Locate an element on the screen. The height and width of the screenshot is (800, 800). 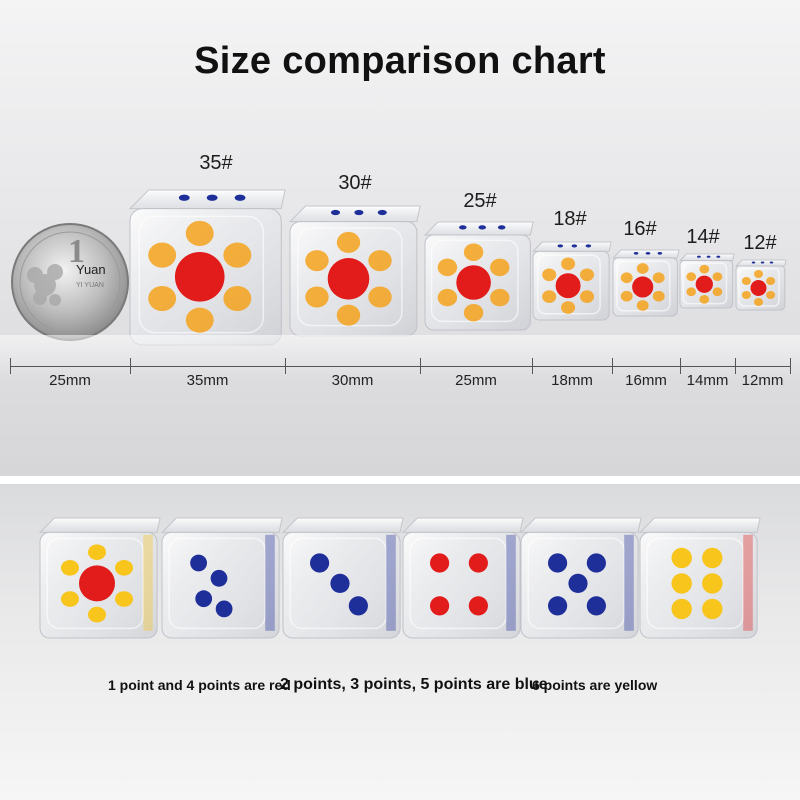
dice-width-label: 35mm is located at coordinates (207, 380).